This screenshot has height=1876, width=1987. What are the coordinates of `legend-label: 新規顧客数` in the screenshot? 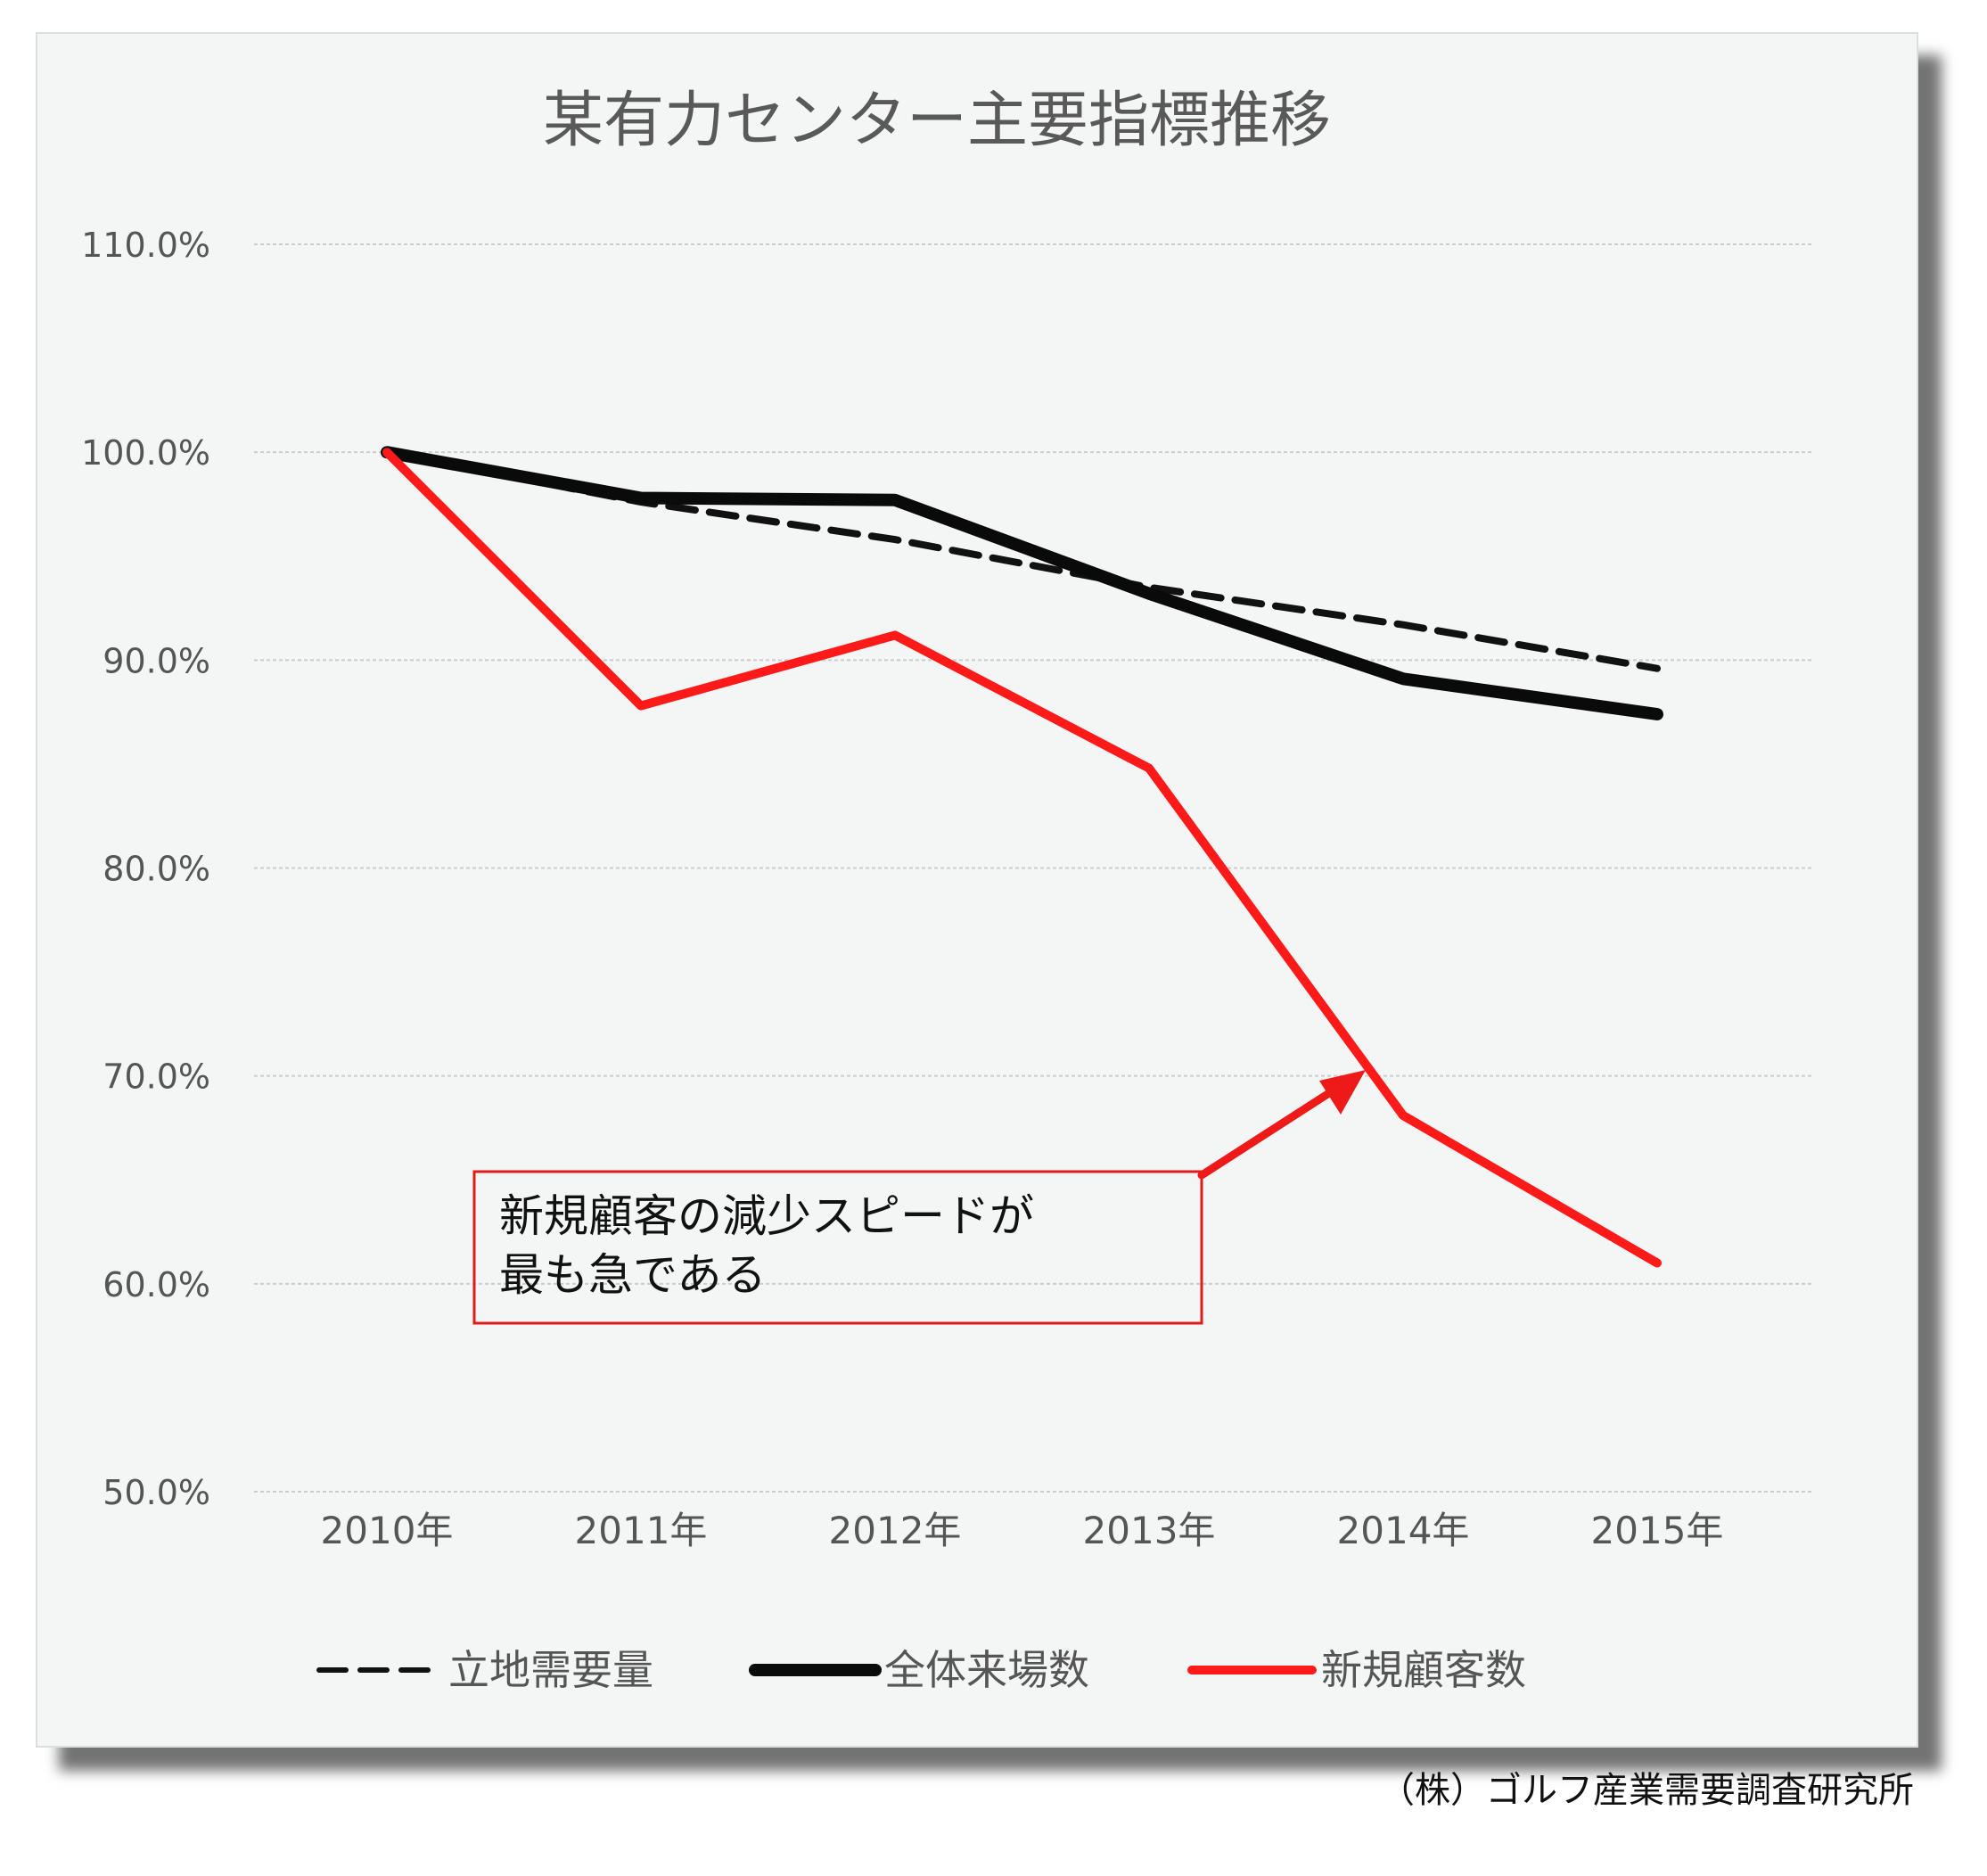 It's located at (1423, 1670).